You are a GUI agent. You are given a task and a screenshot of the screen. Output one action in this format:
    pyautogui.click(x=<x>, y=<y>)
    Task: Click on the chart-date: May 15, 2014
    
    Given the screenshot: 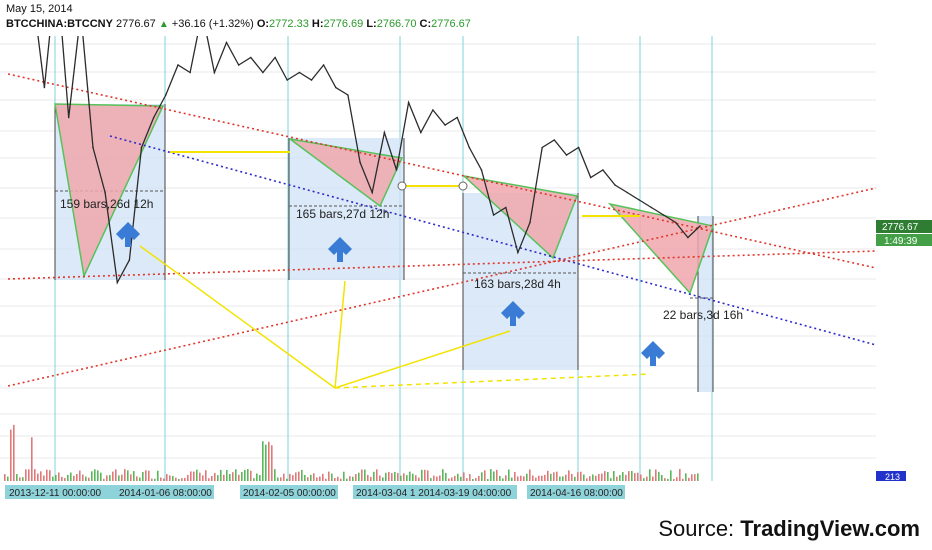 What is the action you would take?
    pyautogui.click(x=39, y=9)
    